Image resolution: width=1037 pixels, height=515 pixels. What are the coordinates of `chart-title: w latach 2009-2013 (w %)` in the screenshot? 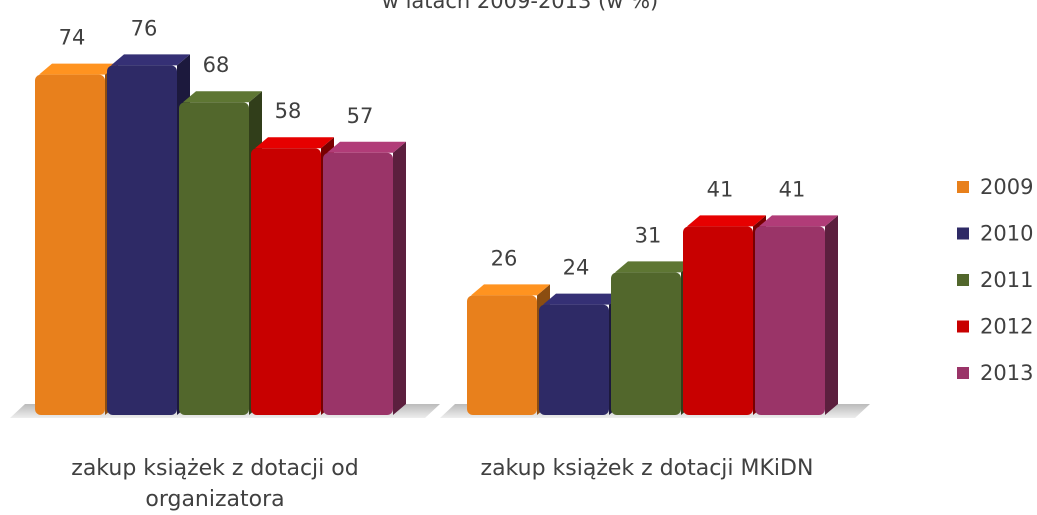 It's located at (520, 6).